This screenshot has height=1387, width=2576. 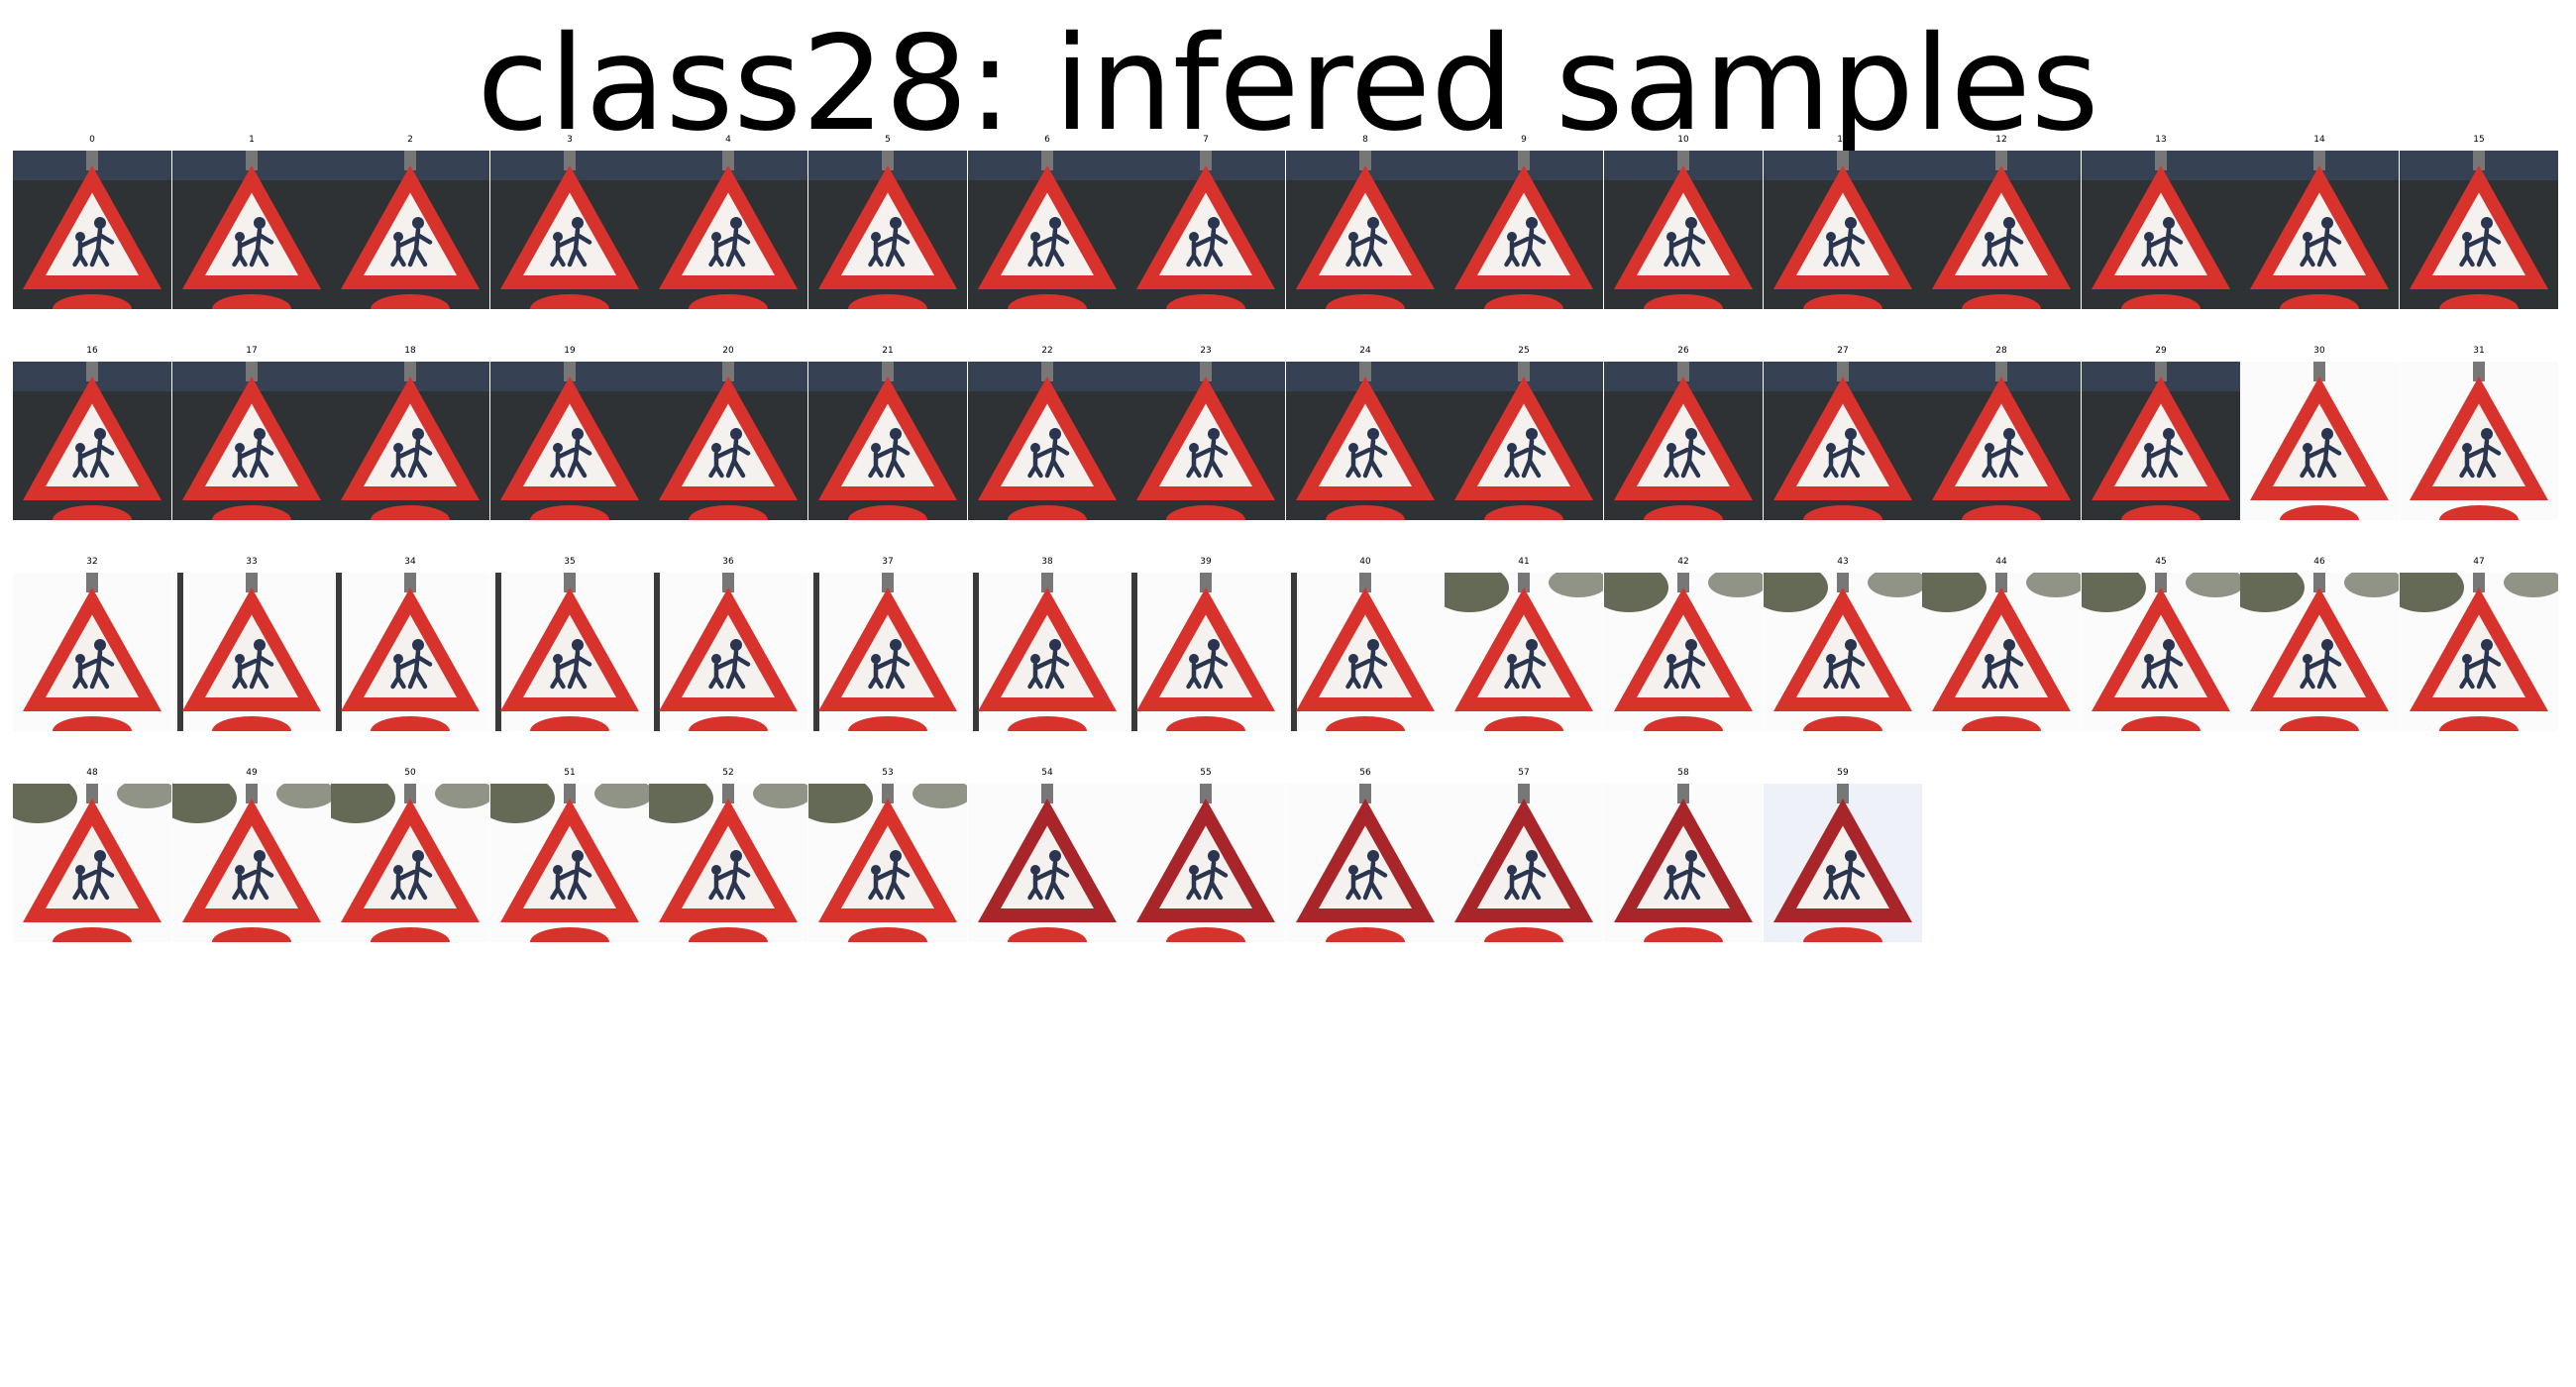 I want to click on sample-cell: 56, so click(x=1365, y=852).